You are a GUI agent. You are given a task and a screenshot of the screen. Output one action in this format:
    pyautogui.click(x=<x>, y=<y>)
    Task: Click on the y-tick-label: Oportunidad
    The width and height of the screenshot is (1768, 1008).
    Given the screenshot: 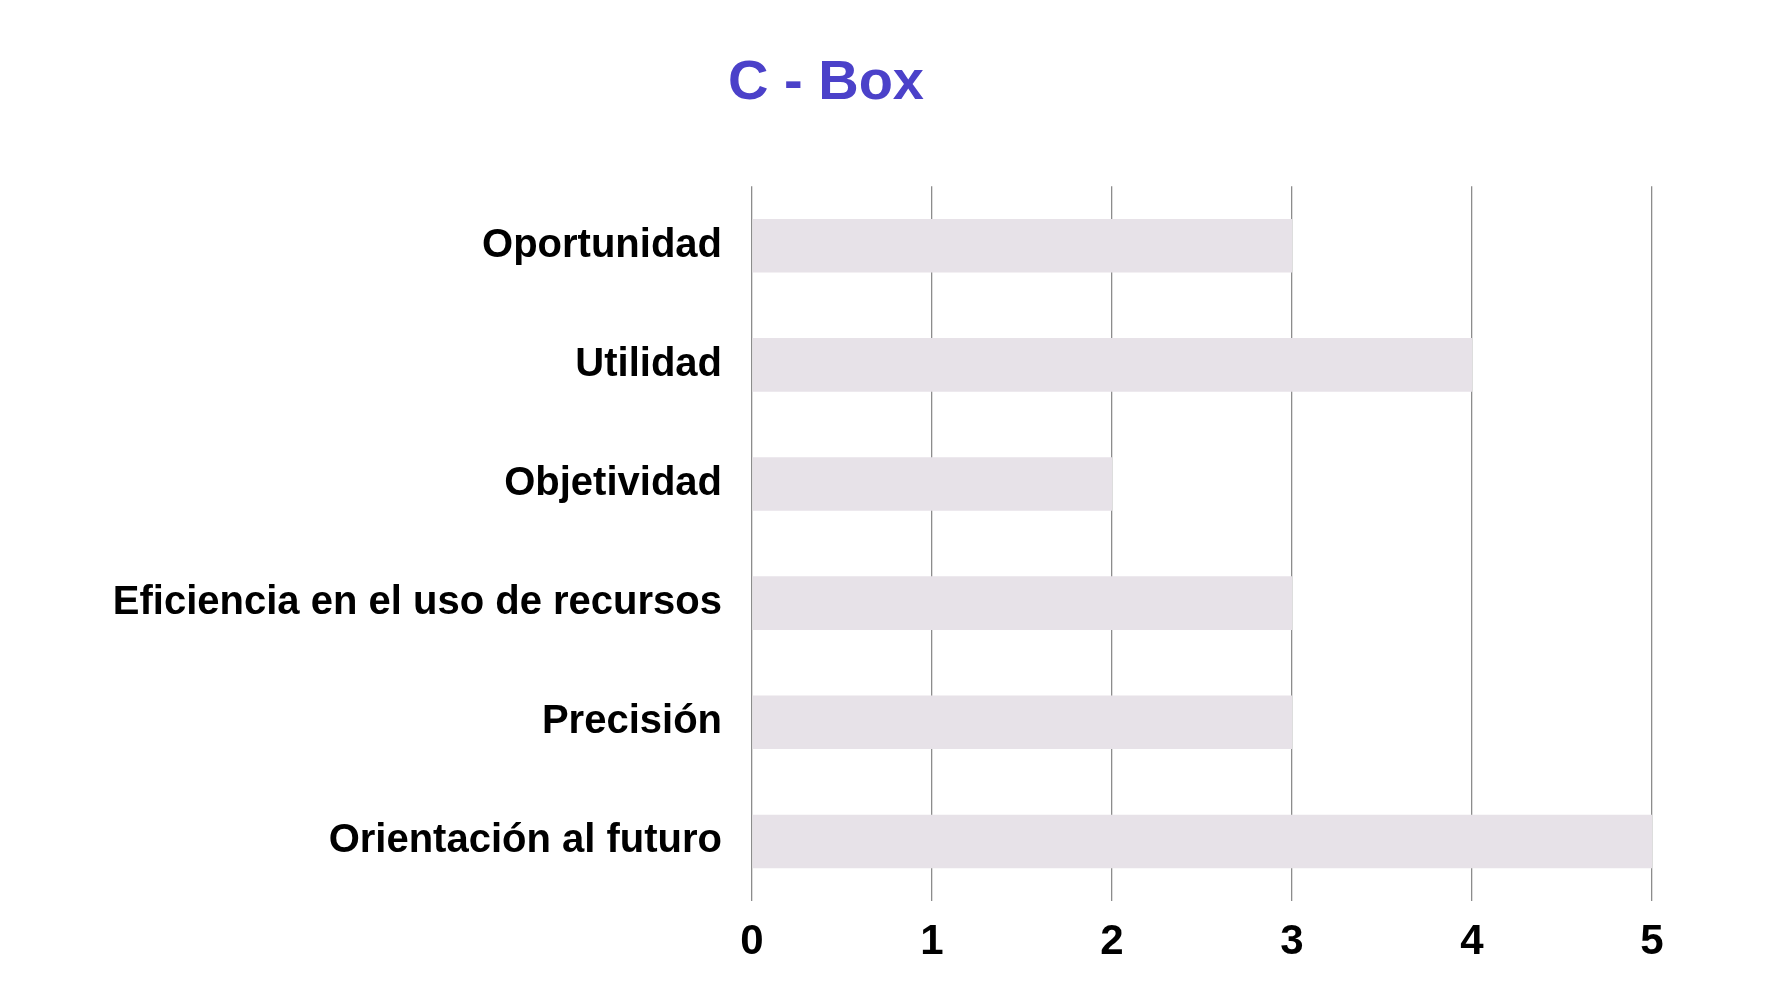 What is the action you would take?
    pyautogui.click(x=602, y=242)
    